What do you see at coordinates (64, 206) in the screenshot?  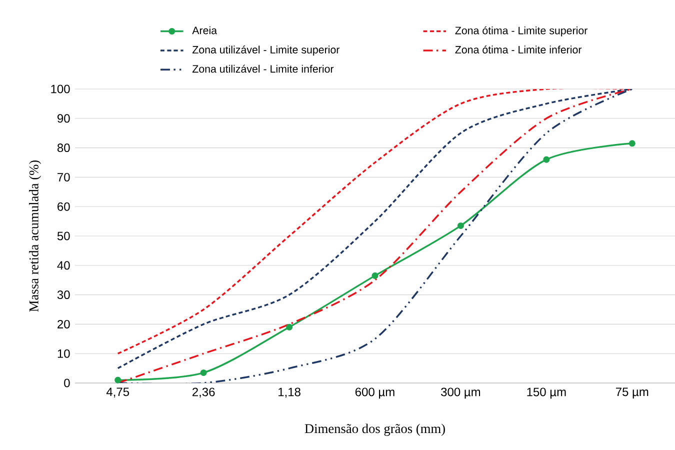 I see `y-tick-label: 60` at bounding box center [64, 206].